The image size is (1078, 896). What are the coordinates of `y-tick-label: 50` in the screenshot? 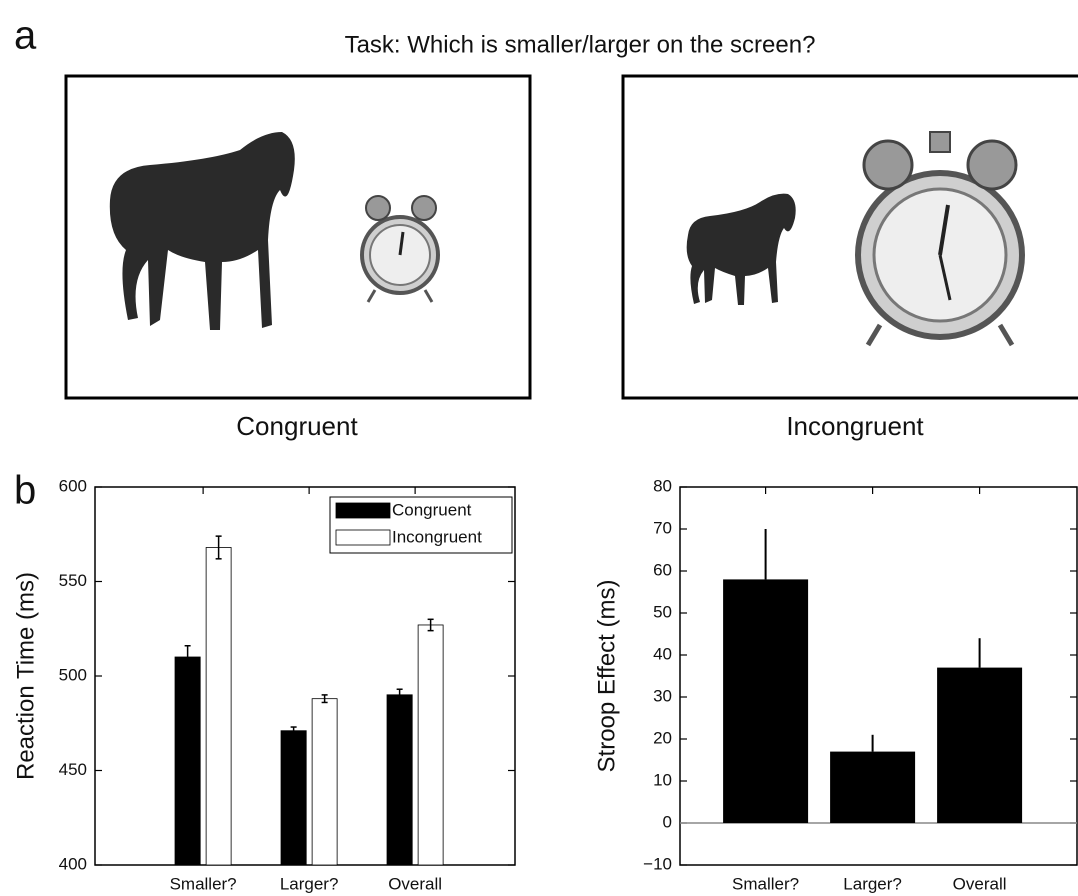 It's located at (662, 611).